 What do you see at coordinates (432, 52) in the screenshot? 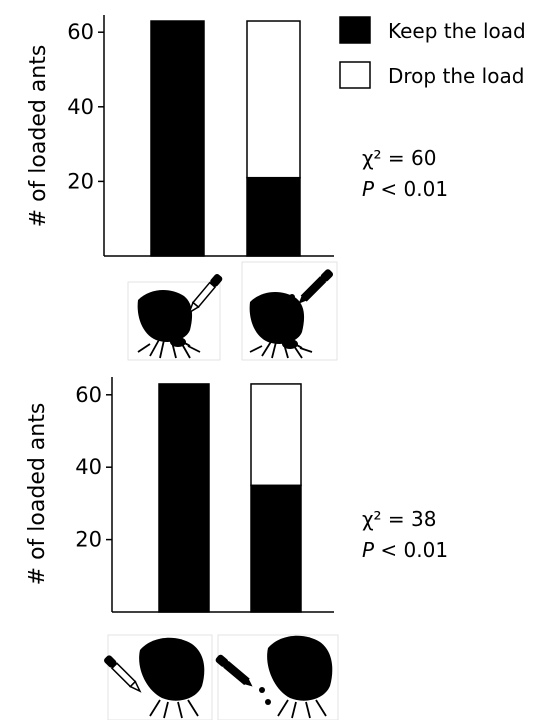
I see `legend: Keep the load Drop the load` at bounding box center [432, 52].